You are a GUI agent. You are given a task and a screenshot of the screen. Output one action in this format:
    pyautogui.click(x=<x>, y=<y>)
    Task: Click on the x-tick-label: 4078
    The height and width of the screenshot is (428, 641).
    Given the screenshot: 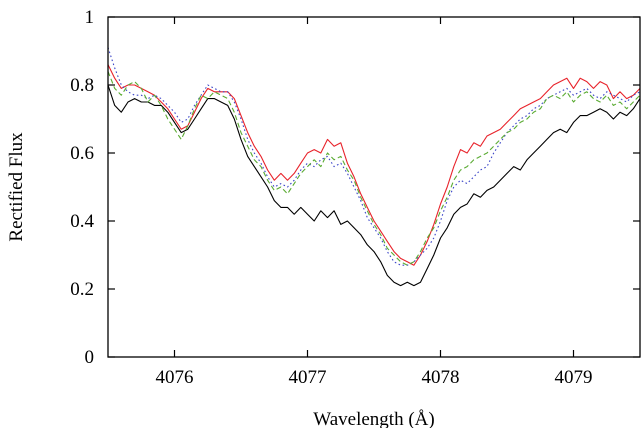 What is the action you would take?
    pyautogui.click(x=441, y=377)
    